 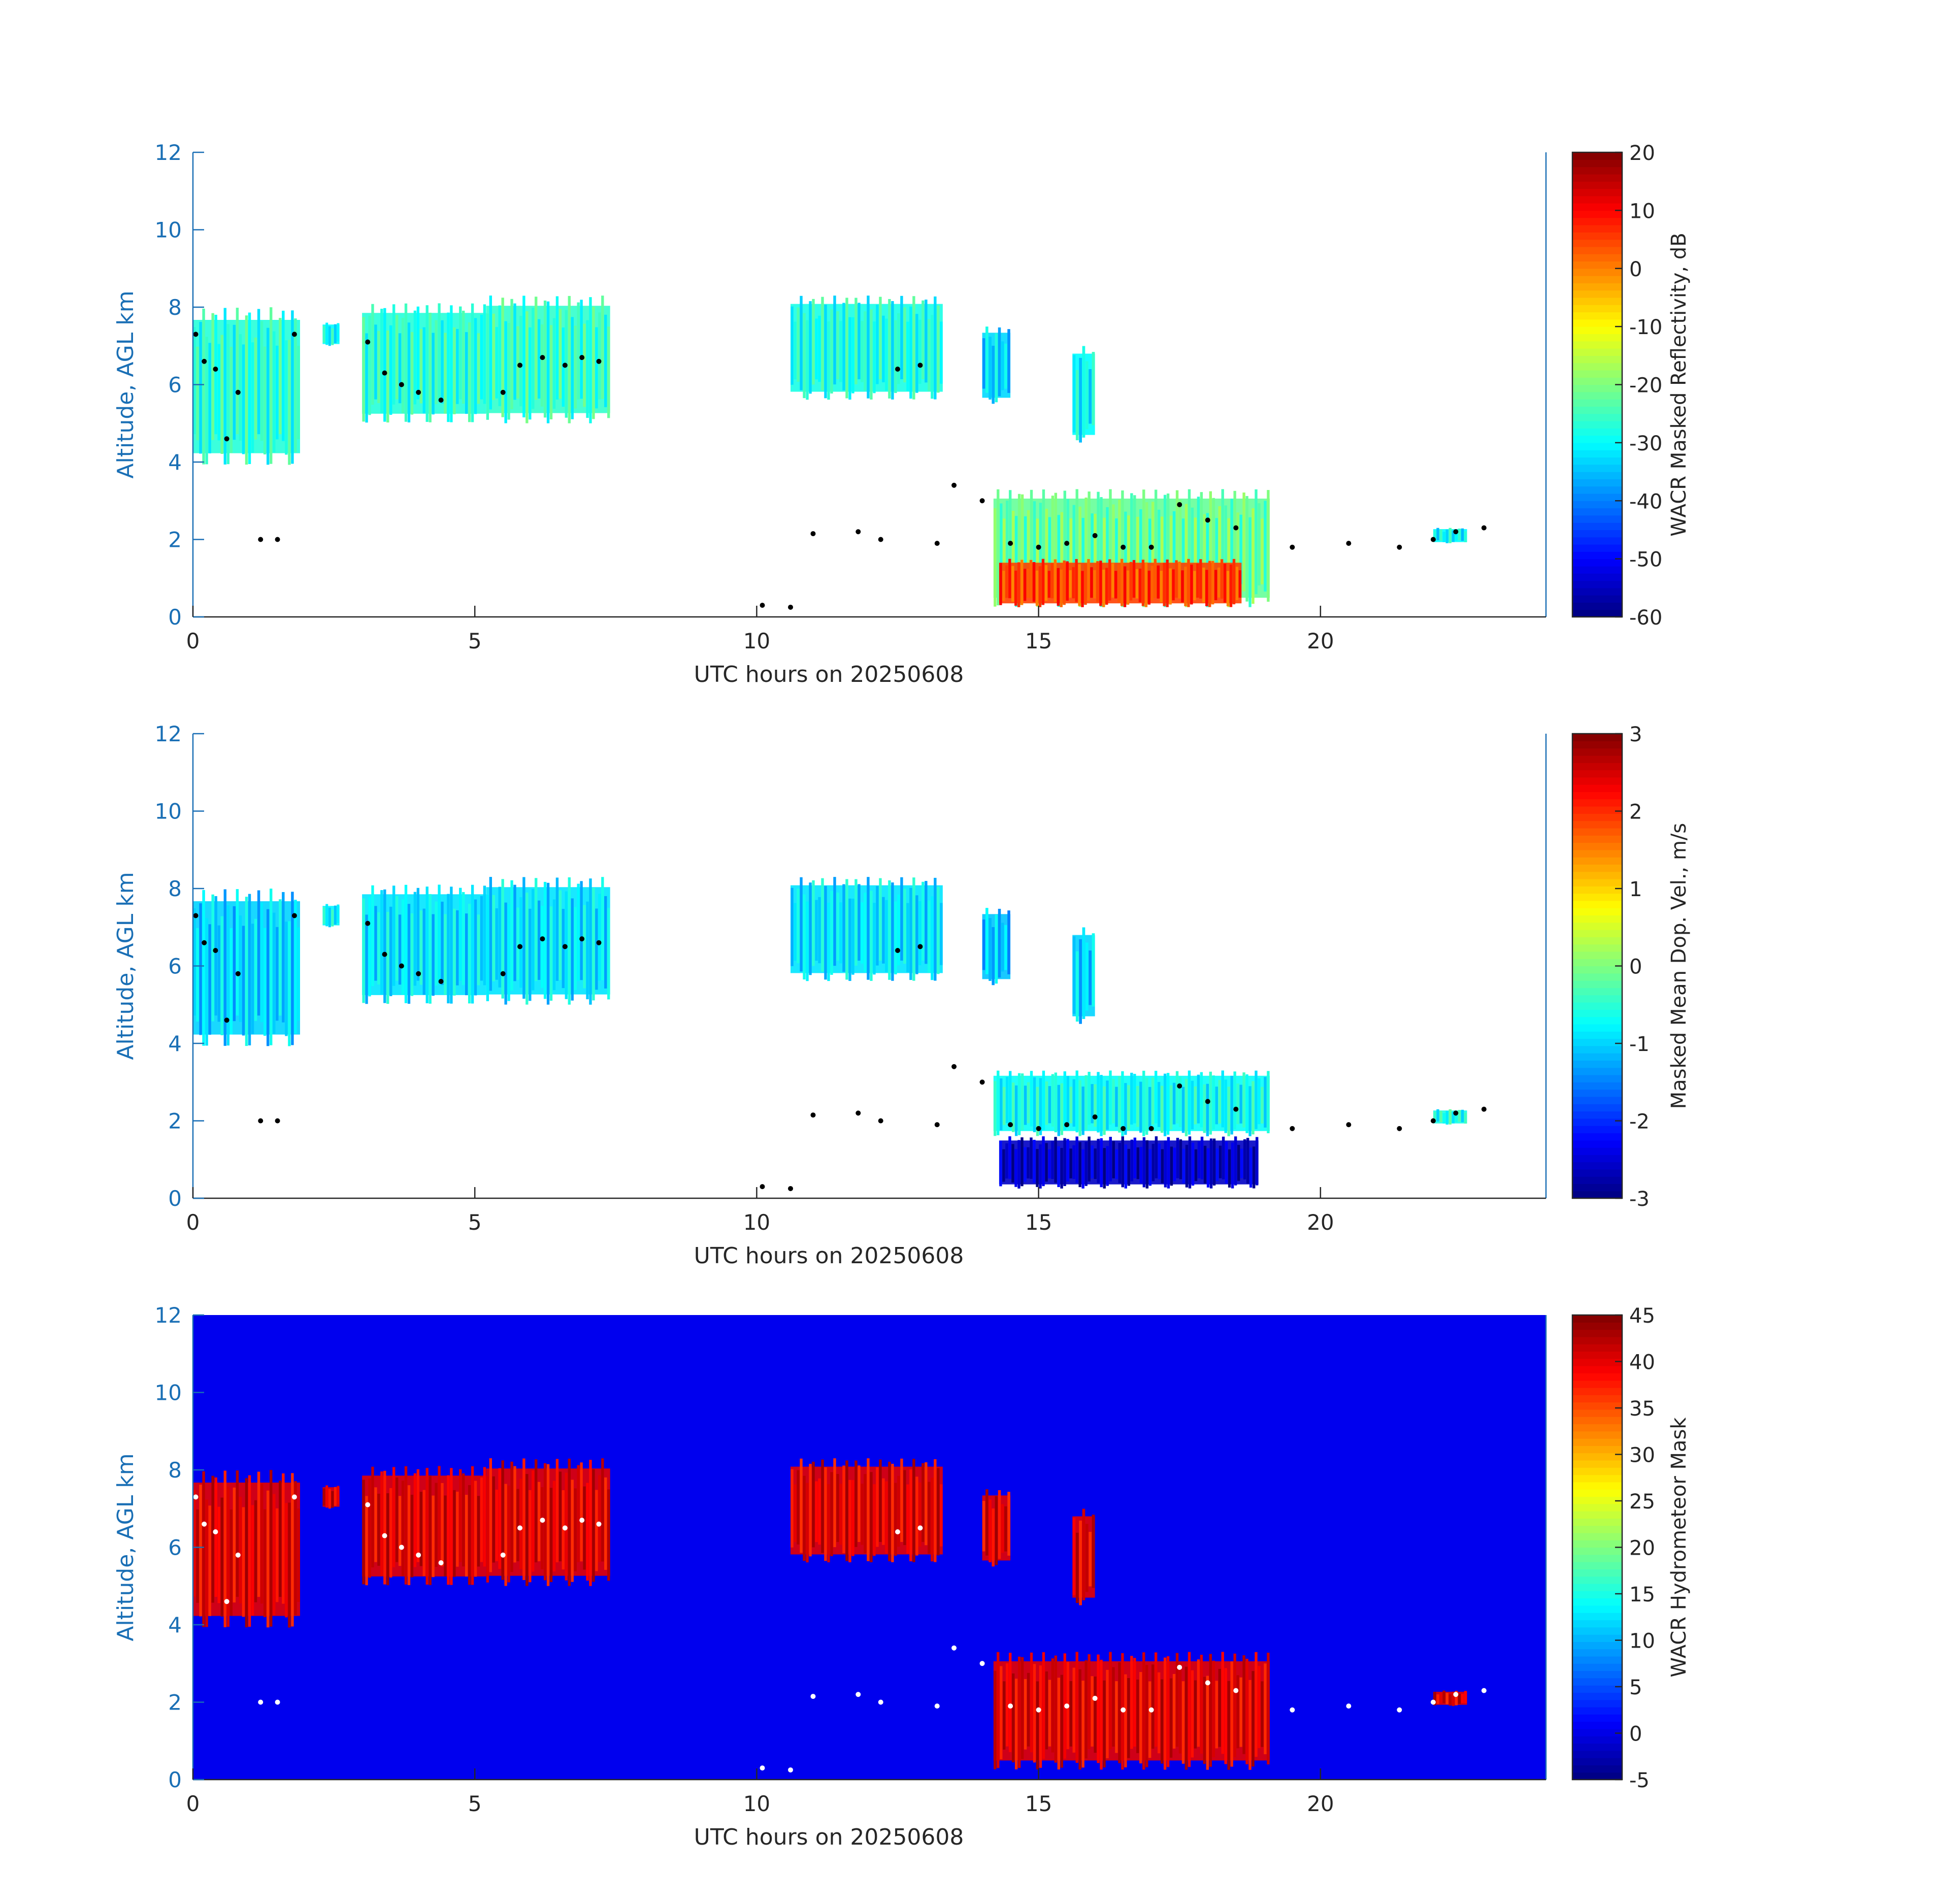 I want to click on echo-layer, so click(x=840, y=1034).